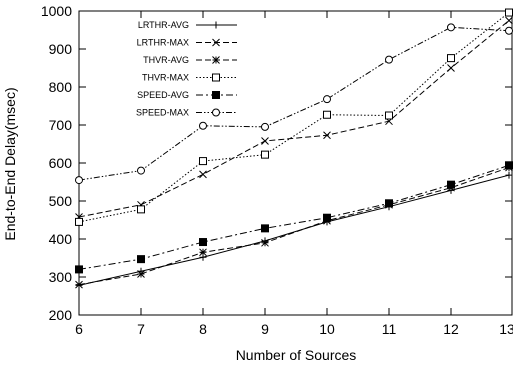 This screenshot has width=513, height=369. I want to click on legend-item-lrthr-max: LRTHR-MAX, so click(187, 43).